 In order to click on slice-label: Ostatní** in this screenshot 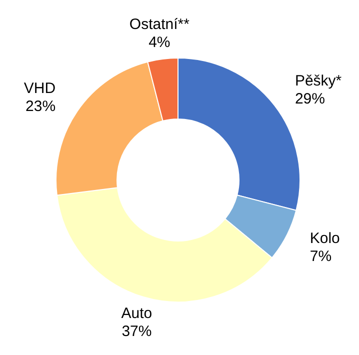, I will do `click(159, 25)`.